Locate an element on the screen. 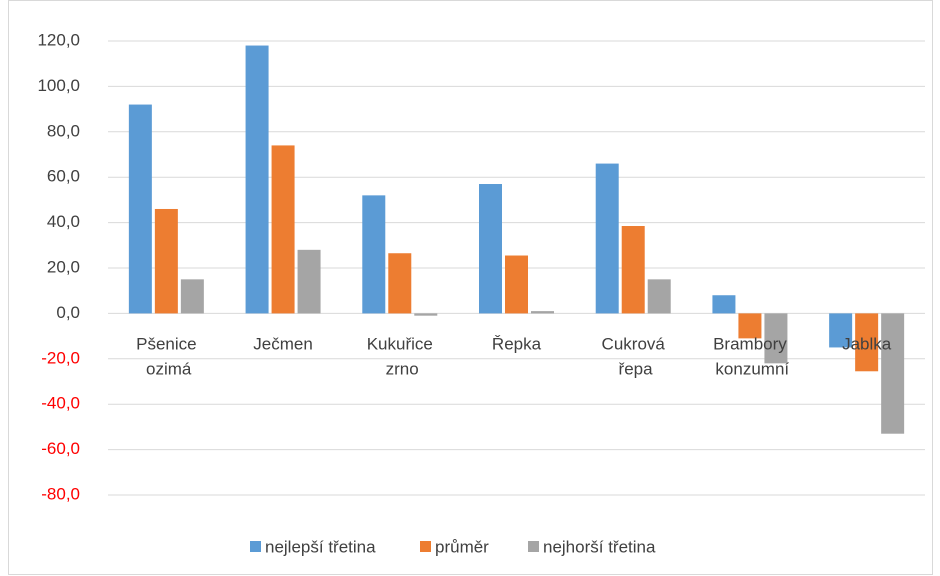 Image resolution: width=940 pixels, height=576 pixels. y-tick-label: 40,0 is located at coordinates (63, 221).